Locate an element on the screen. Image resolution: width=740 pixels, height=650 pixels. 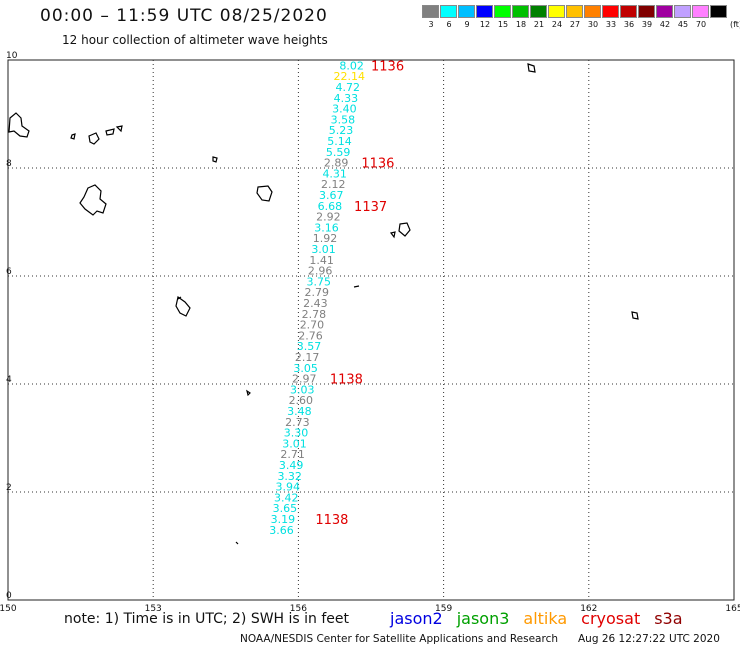
wave-height-value: 22.14 is located at coordinates (349, 76).